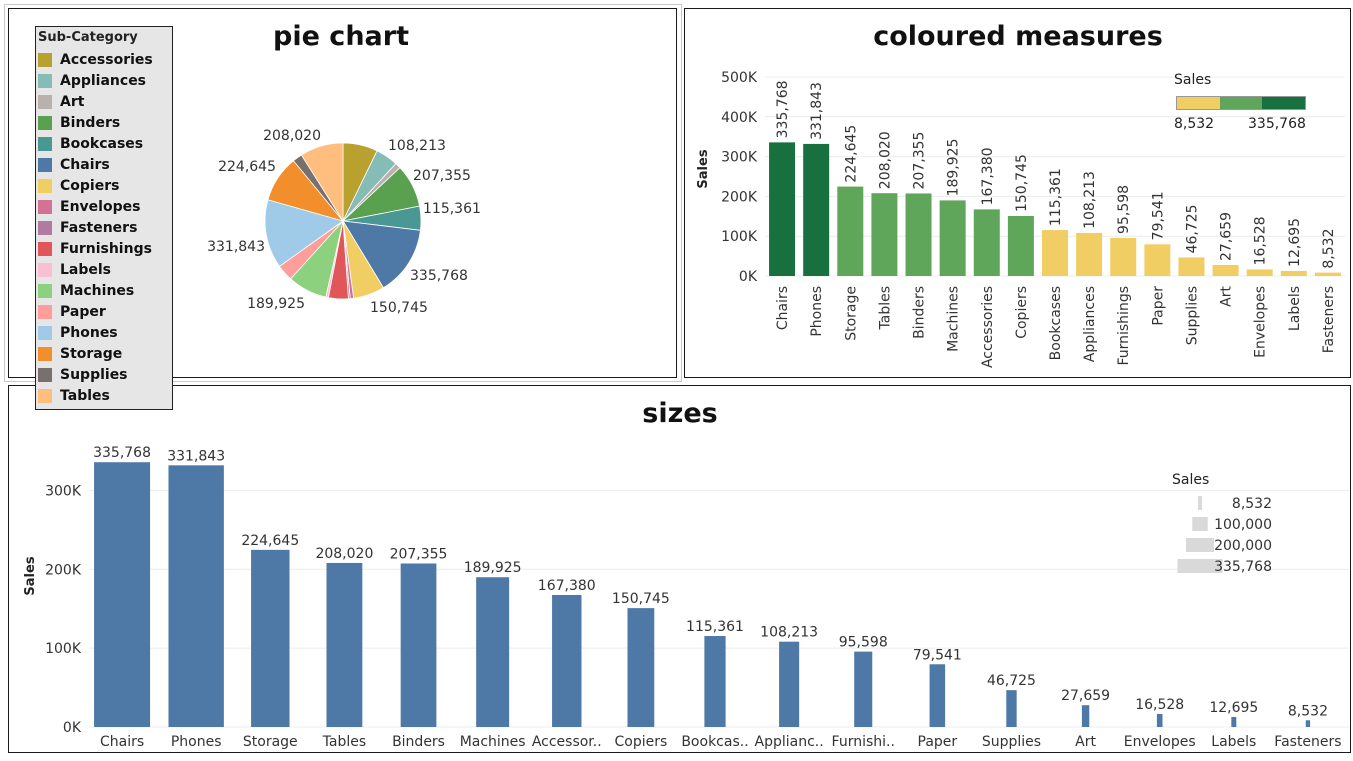 This screenshot has height=761, width=1353. I want to click on x-tick-label: Fasteners, so click(1307, 742).